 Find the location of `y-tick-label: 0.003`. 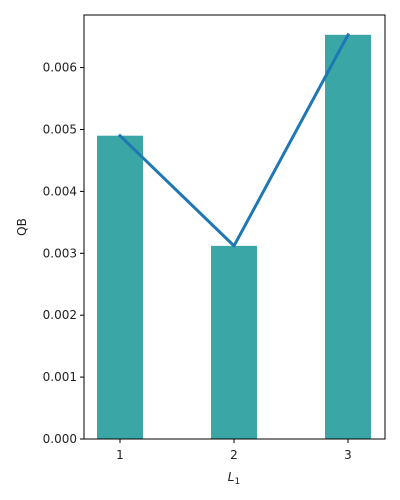

y-tick-label: 0.003 is located at coordinates (60, 253).